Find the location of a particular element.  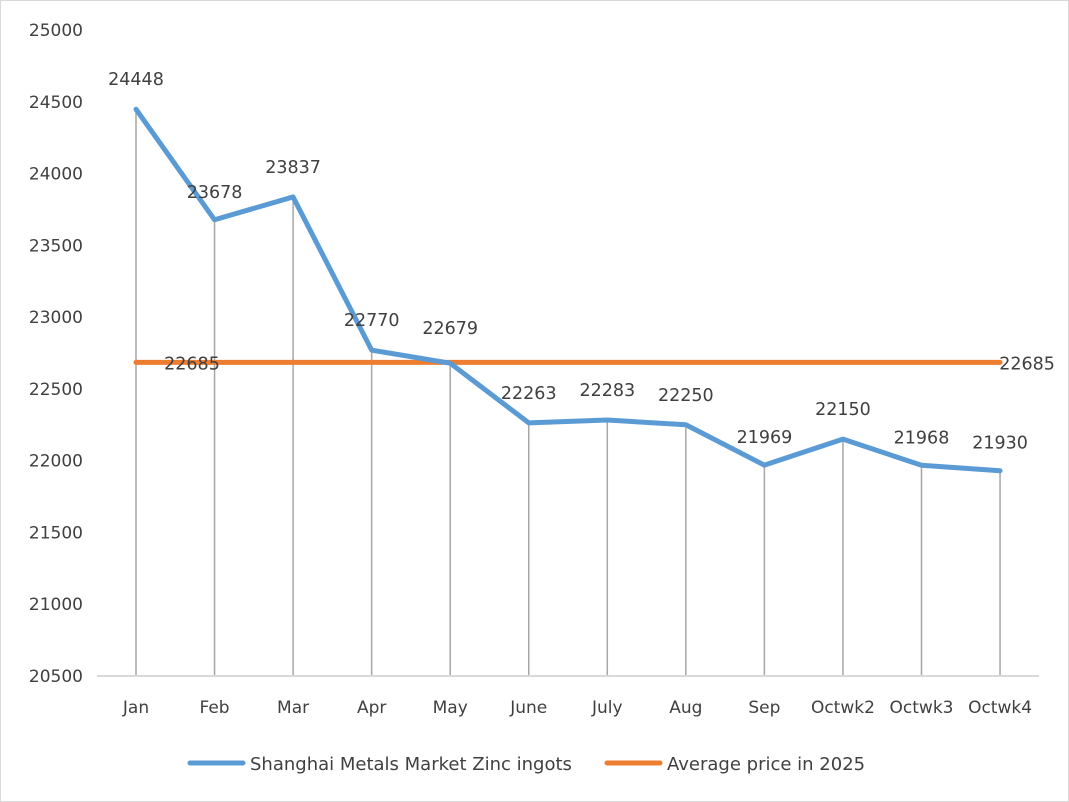

data-label: 22679 is located at coordinates (450, 329).